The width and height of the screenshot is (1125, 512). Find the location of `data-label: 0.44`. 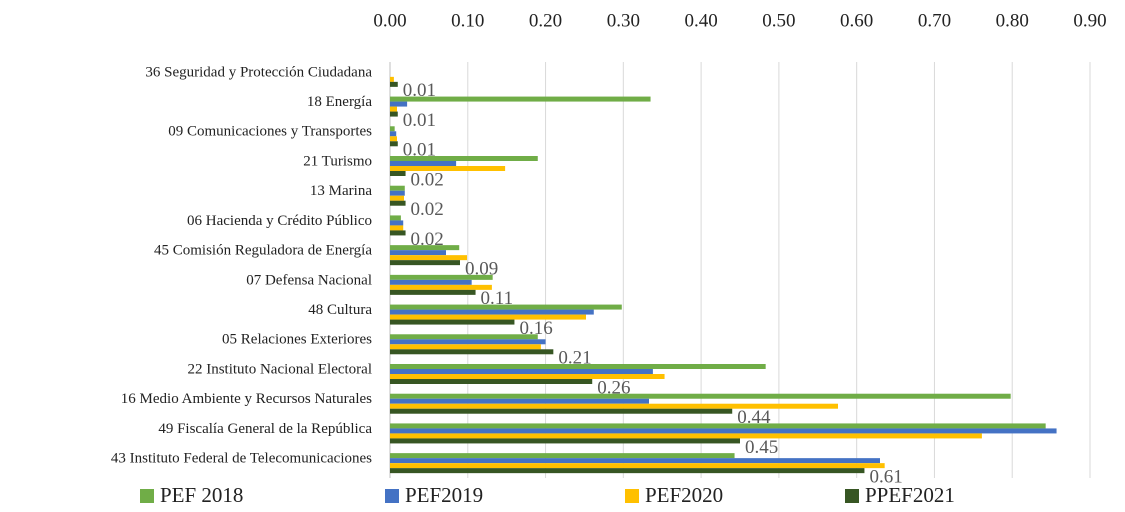

data-label: 0.44 is located at coordinates (754, 417).